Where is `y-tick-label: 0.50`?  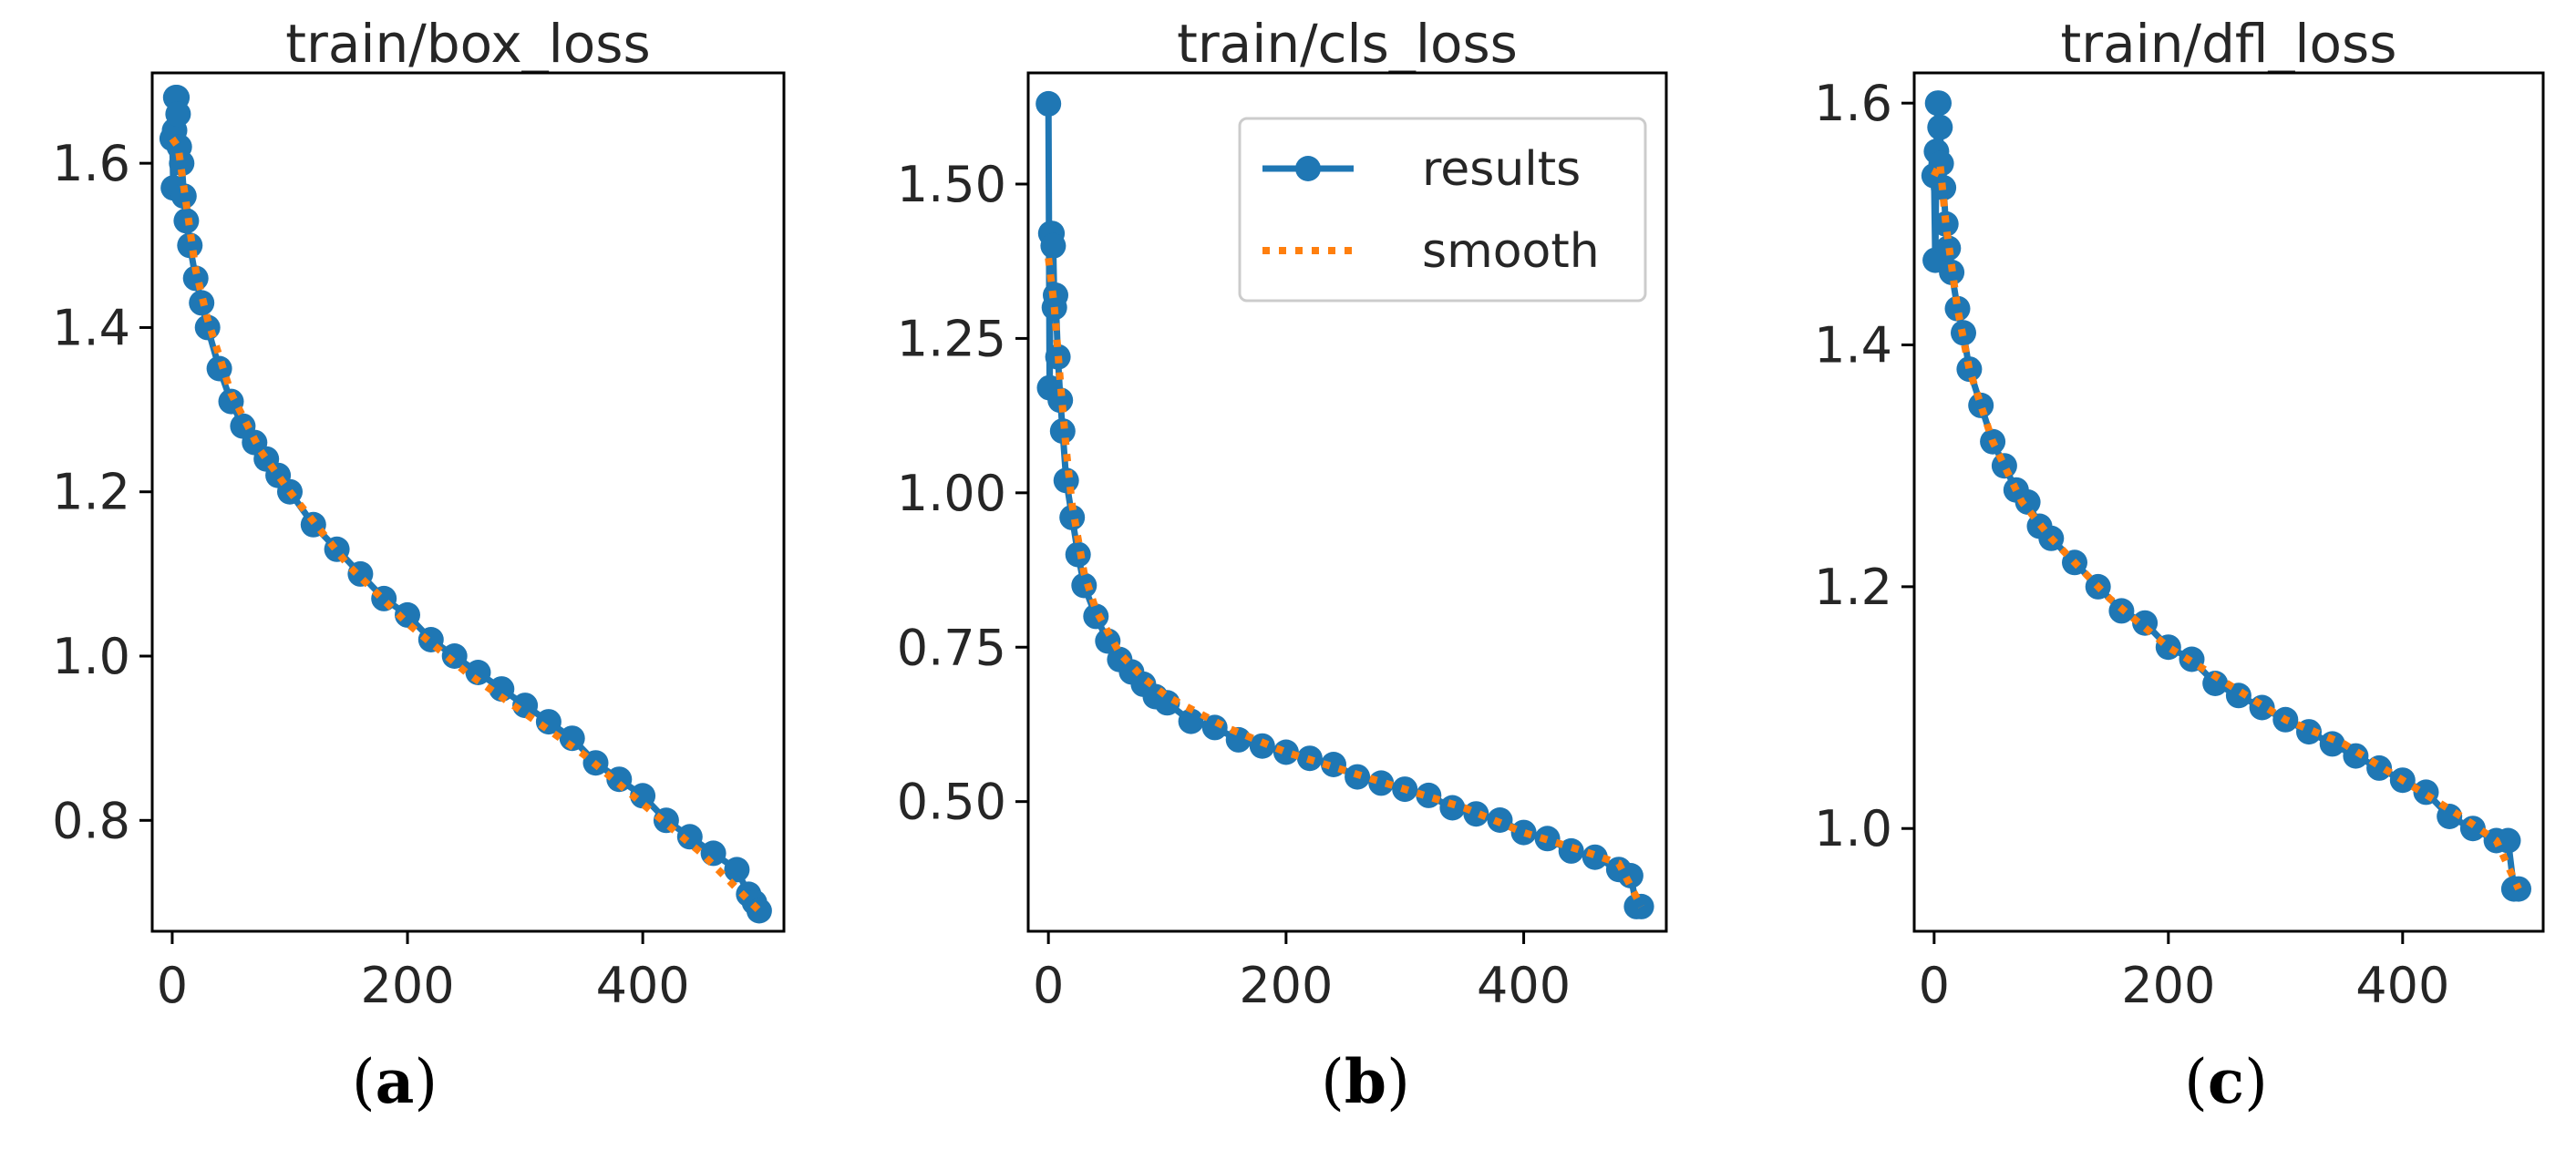
y-tick-label: 0.50 is located at coordinates (952, 803).